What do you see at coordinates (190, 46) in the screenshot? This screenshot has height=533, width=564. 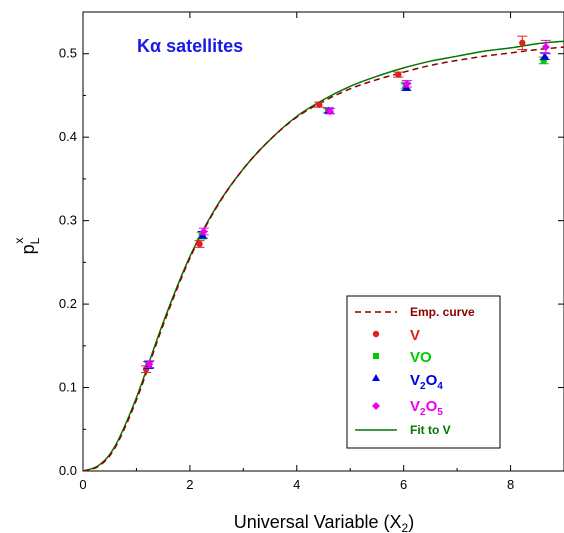 I see `annotation-text: Kα satellites` at bounding box center [190, 46].